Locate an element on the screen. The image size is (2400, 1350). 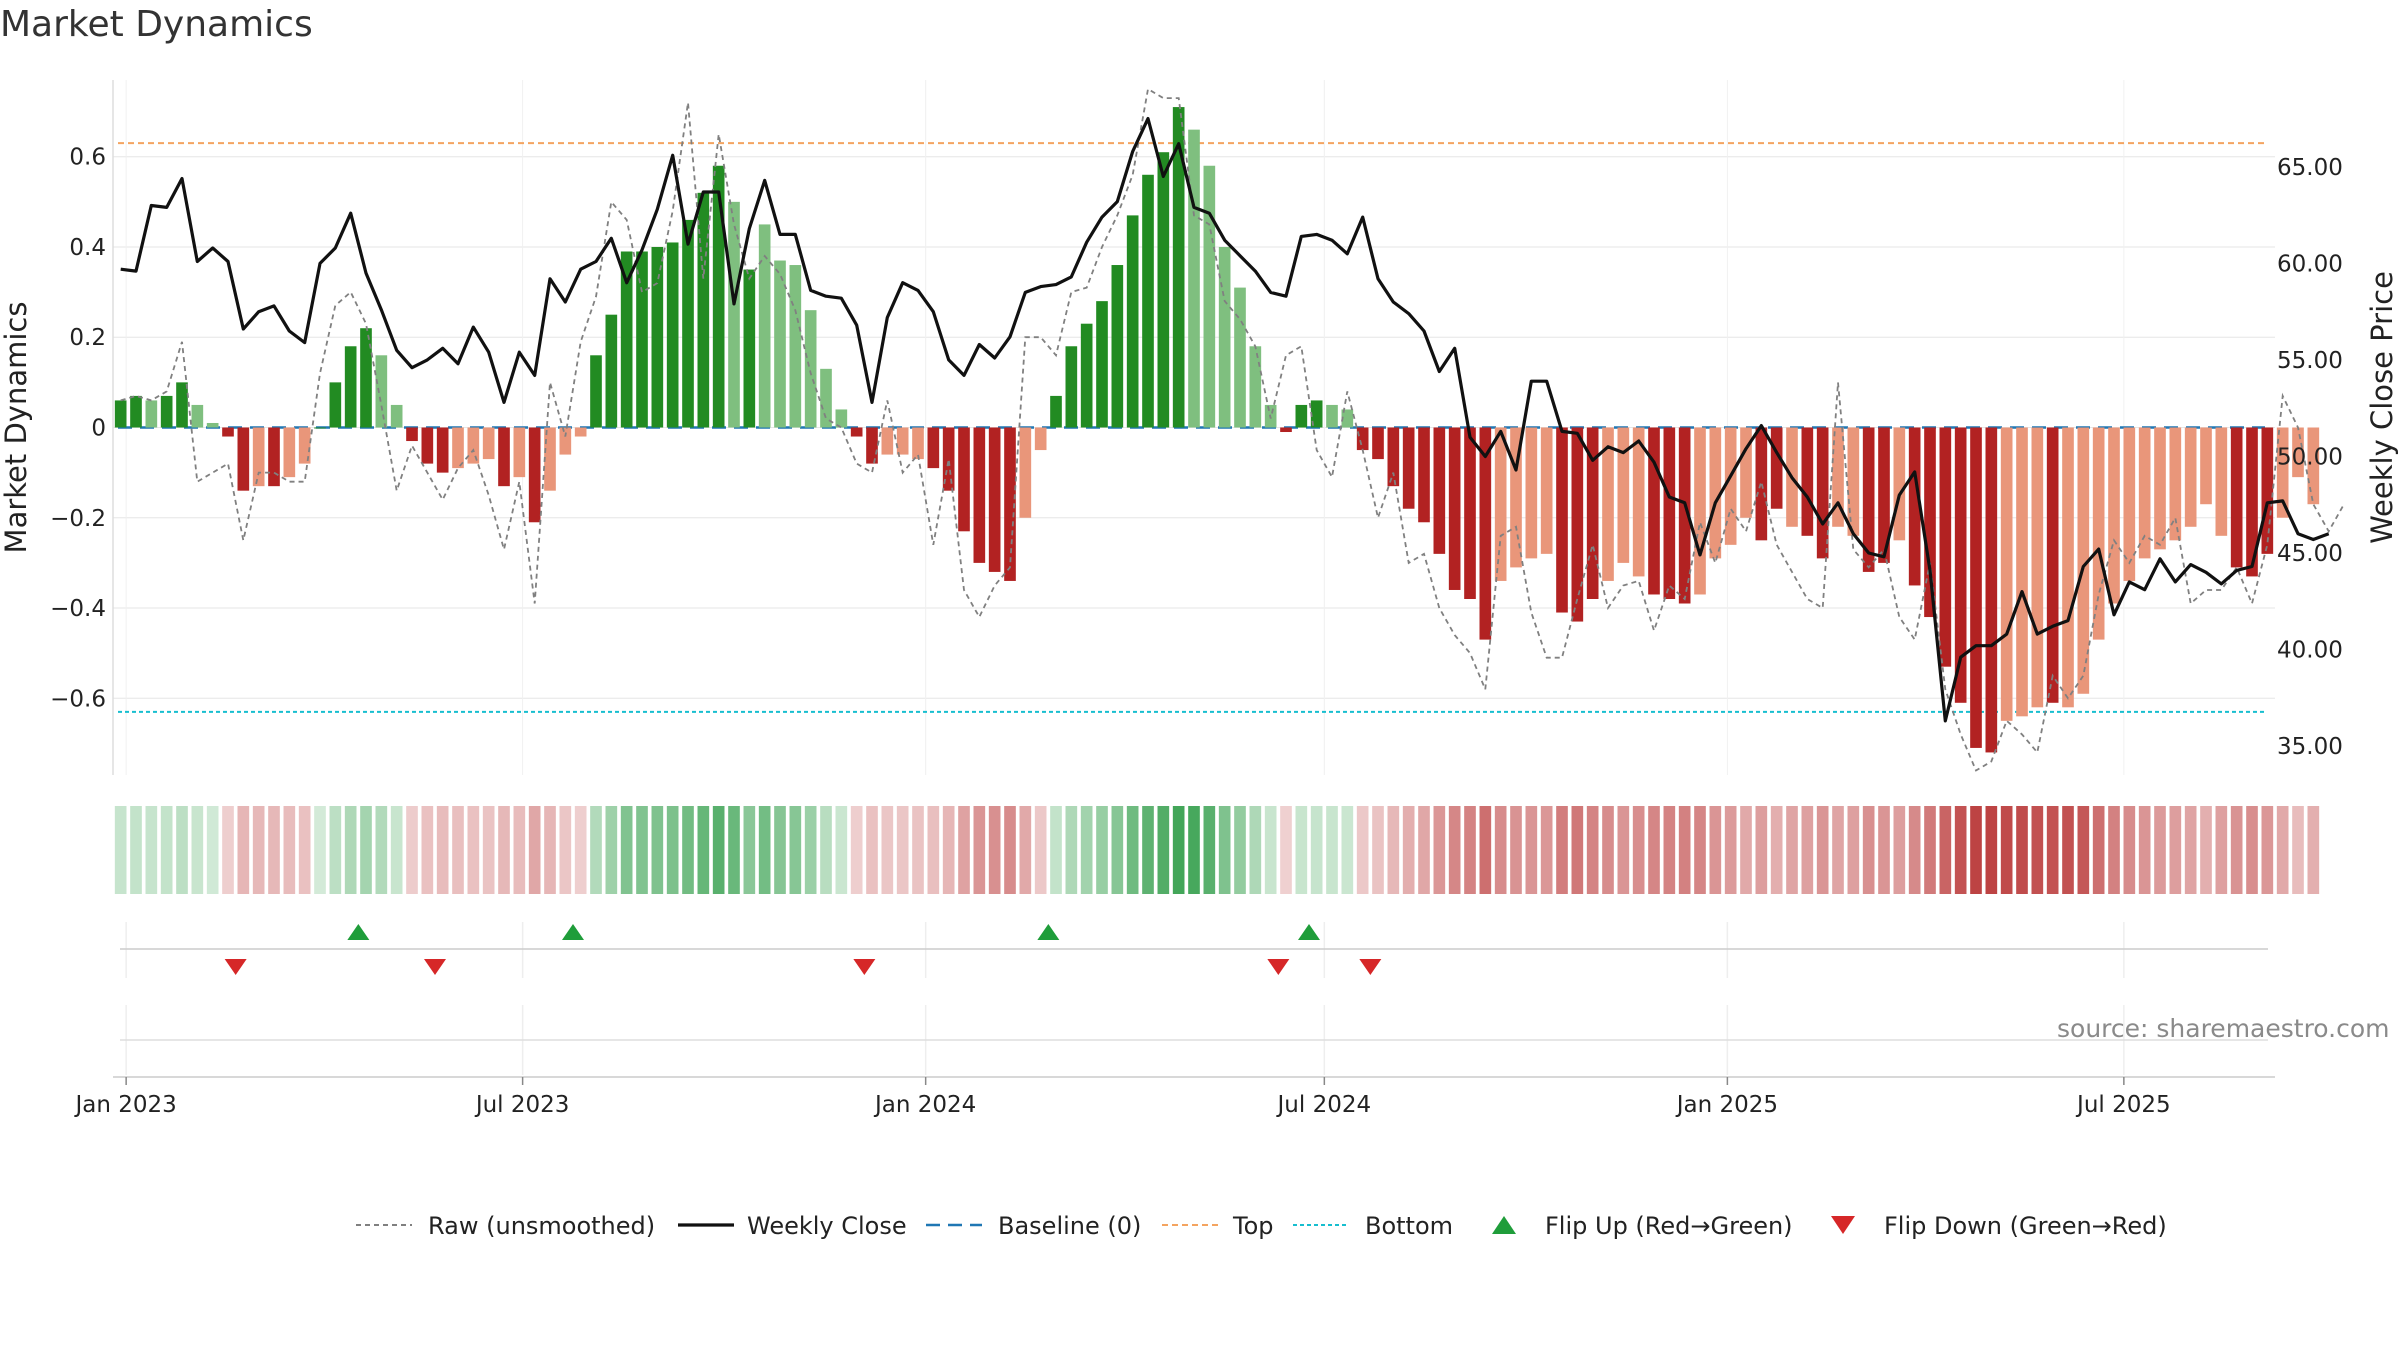
y-tick-left: −0.2 is located at coordinates (78, 519).